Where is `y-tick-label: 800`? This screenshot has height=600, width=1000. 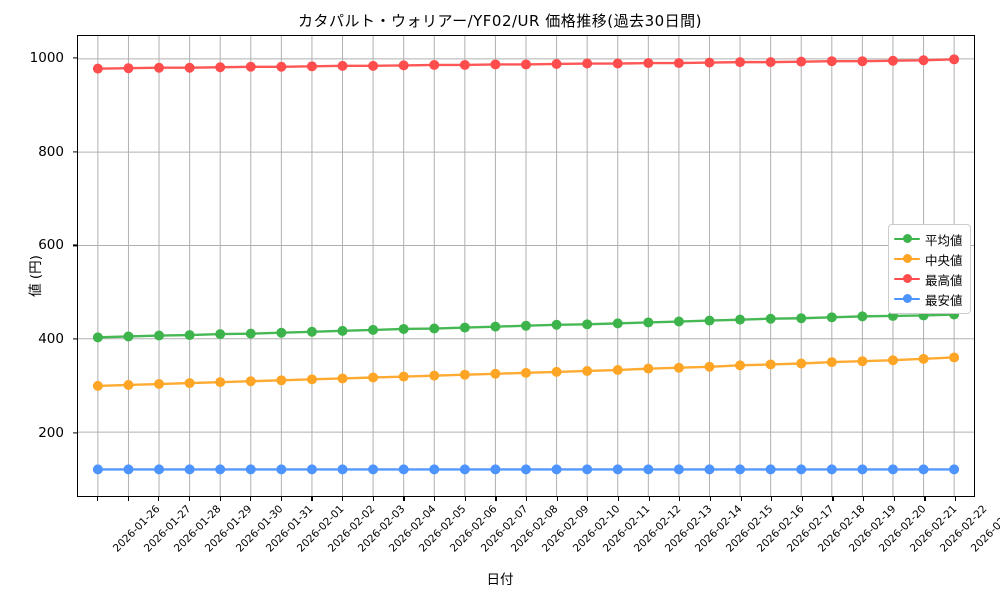
y-tick-label: 800 is located at coordinates (51, 151).